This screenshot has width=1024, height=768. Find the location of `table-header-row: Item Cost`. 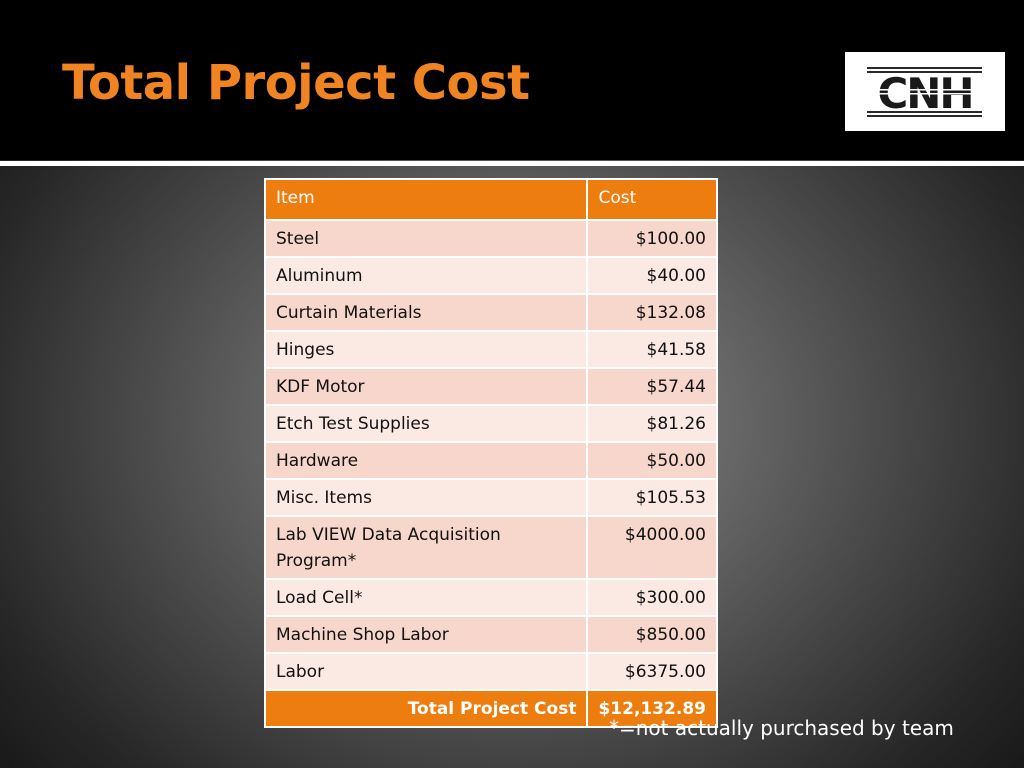

table-header-row: Item Cost is located at coordinates (490, 199).